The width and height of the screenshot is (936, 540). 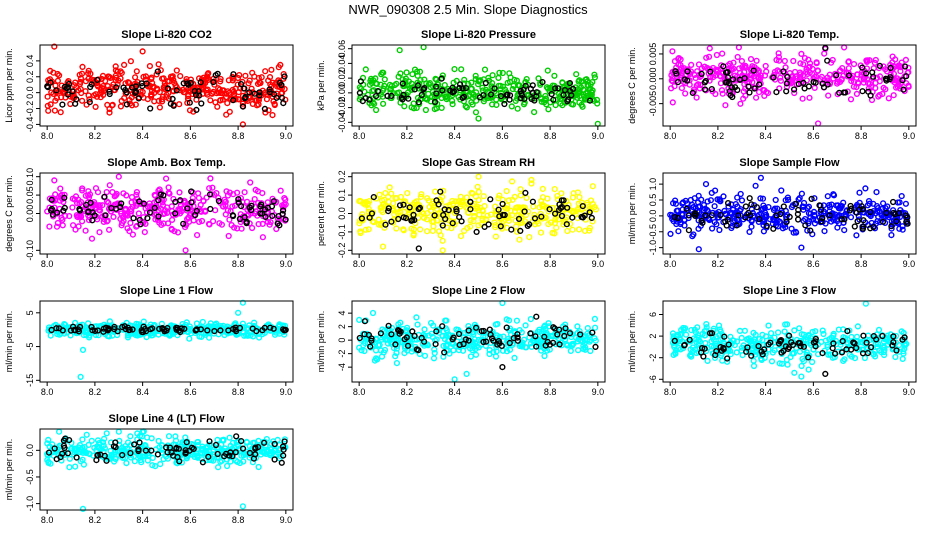 I want to click on y-tick-label: 0.06, so click(x=342, y=49).